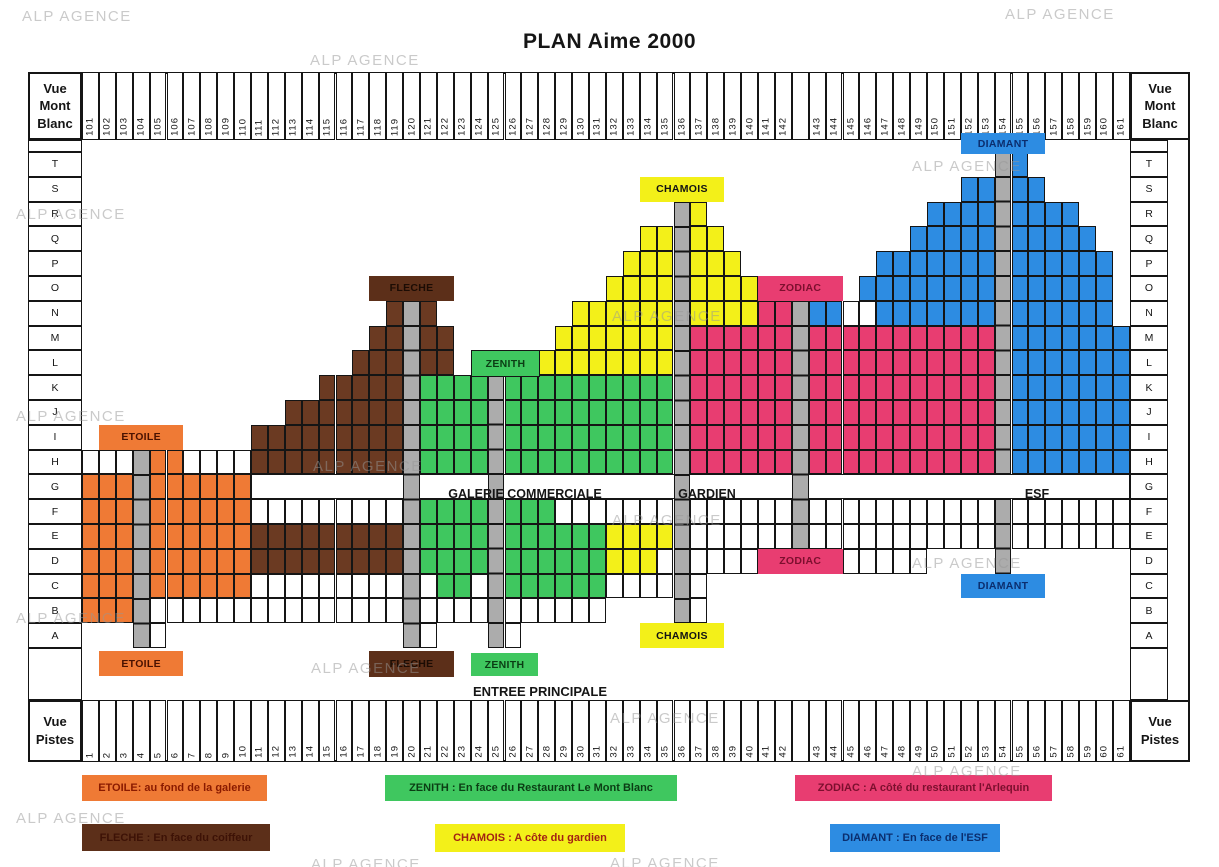 The image size is (1219, 867). I want to click on zenith-shaft, so click(496, 511).